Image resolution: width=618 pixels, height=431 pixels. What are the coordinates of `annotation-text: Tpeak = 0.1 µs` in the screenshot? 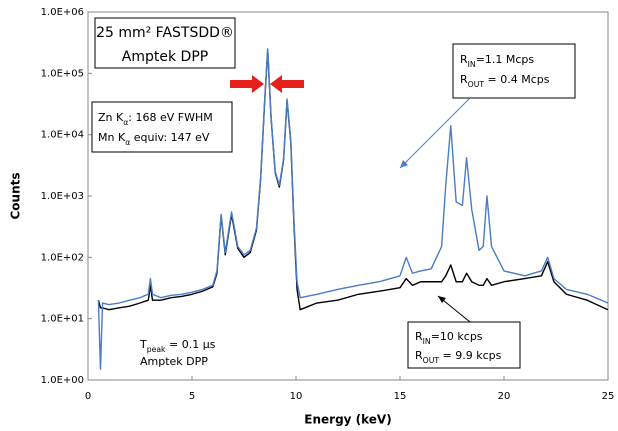 It's located at (177, 346).